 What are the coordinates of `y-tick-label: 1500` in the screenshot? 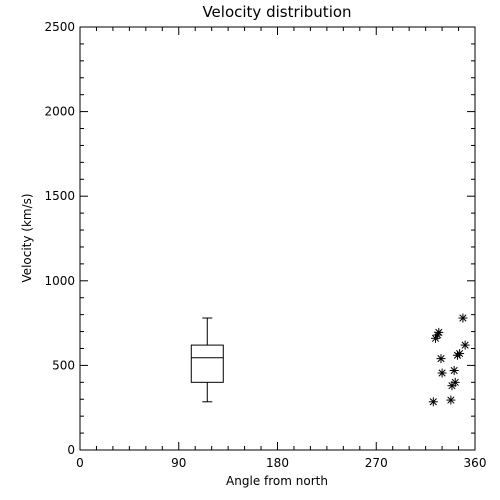 It's located at (59, 196).